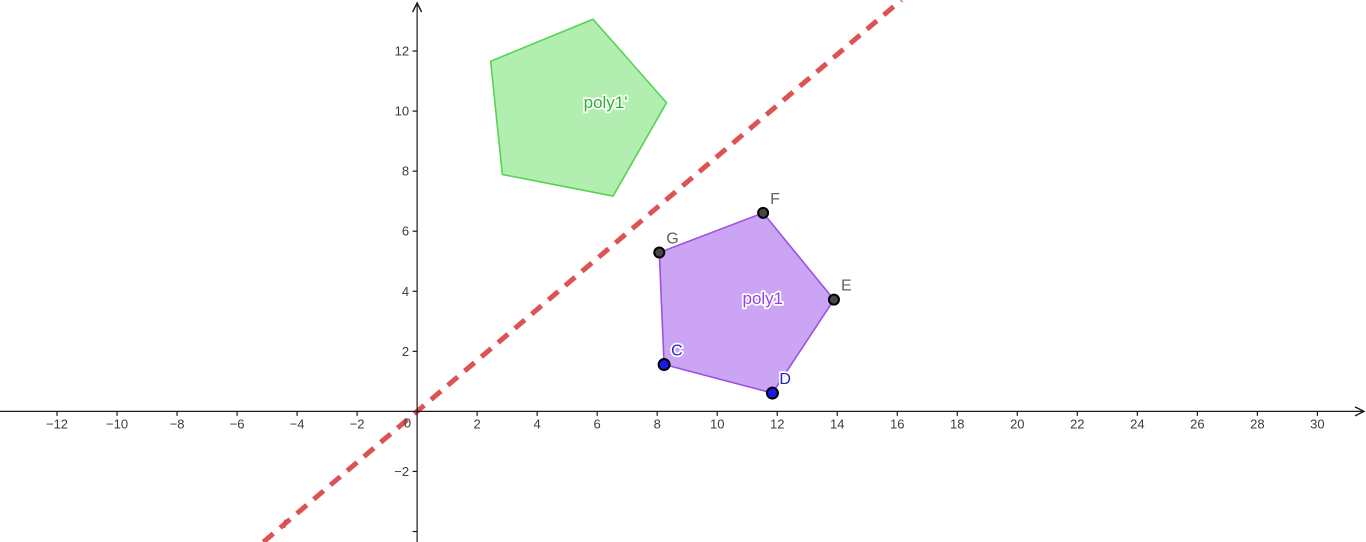 This screenshot has height=542, width=1366. Describe the element at coordinates (1017, 423) in the screenshot. I see `x-tick-label: 20` at that location.